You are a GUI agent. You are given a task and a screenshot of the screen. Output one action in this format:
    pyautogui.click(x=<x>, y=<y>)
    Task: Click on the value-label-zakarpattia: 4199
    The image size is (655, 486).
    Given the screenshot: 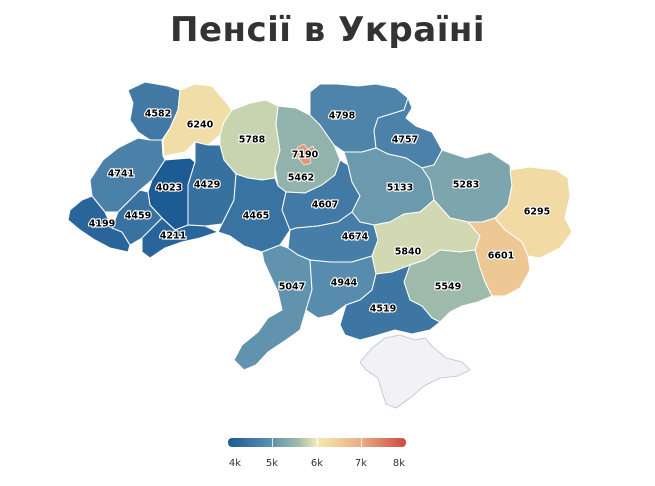 What is the action you would take?
    pyautogui.click(x=102, y=224)
    